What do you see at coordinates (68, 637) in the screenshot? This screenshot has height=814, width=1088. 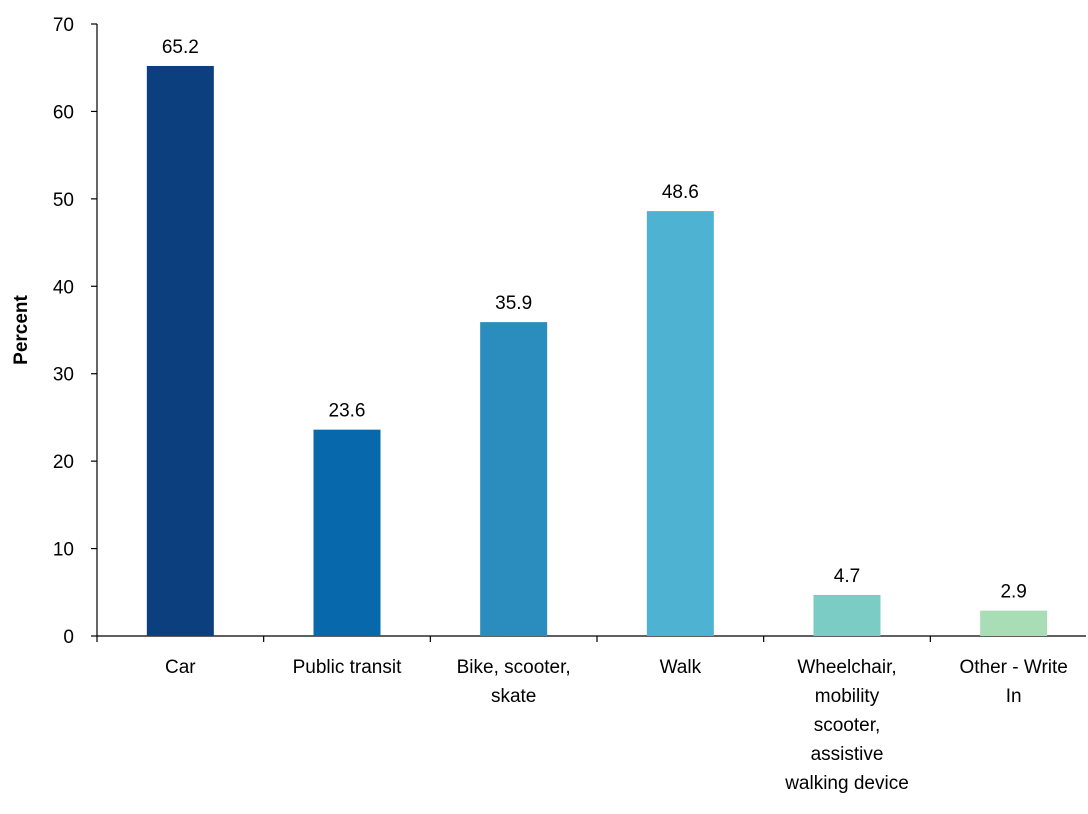 I see `y-tick-label: 0` at bounding box center [68, 637].